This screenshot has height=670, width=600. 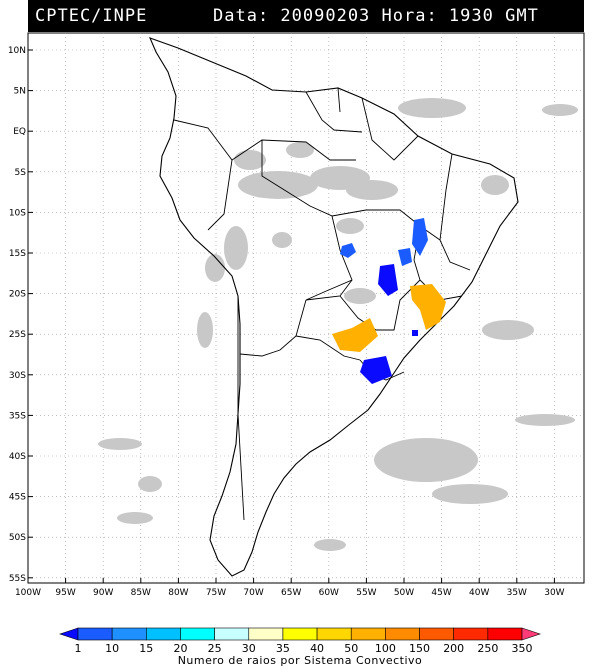 I want to click on convective-systems, so click(x=389, y=301).